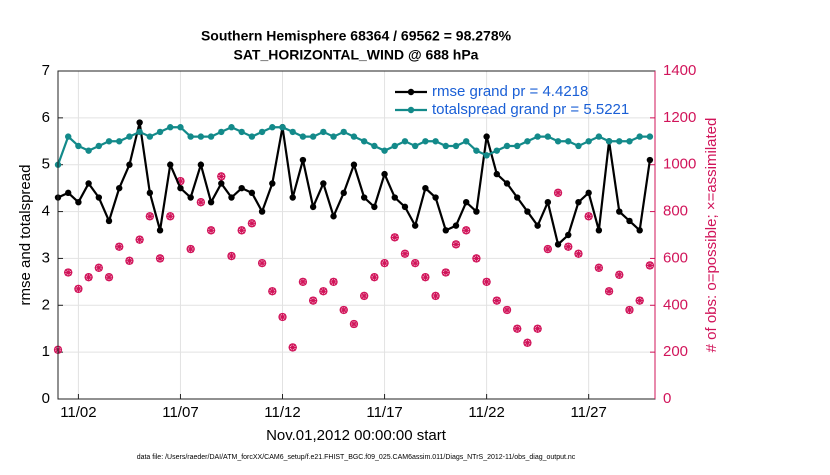  What do you see at coordinates (675, 351) in the screenshot?
I see `y2-tick-label: 200` at bounding box center [675, 351].